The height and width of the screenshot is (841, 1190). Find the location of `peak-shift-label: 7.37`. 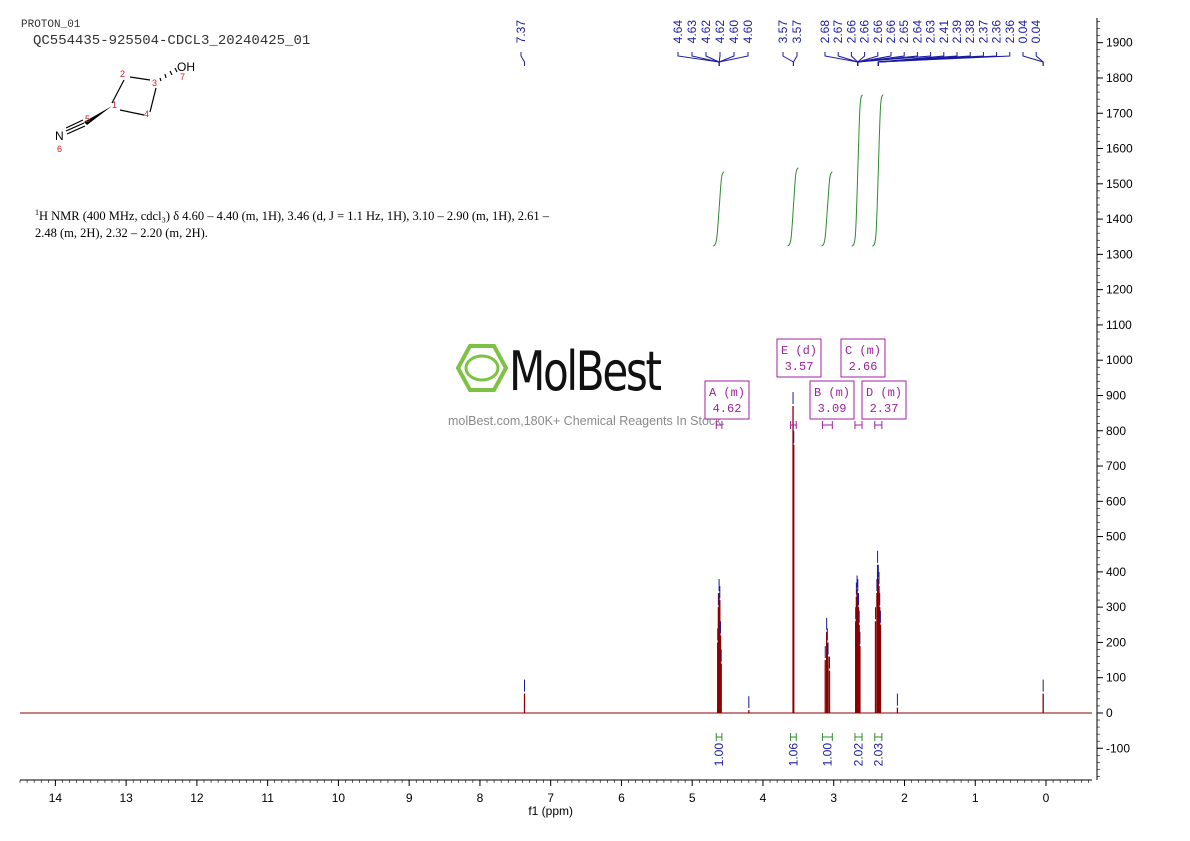

peak-shift-label: 7.37 is located at coordinates (521, 32).